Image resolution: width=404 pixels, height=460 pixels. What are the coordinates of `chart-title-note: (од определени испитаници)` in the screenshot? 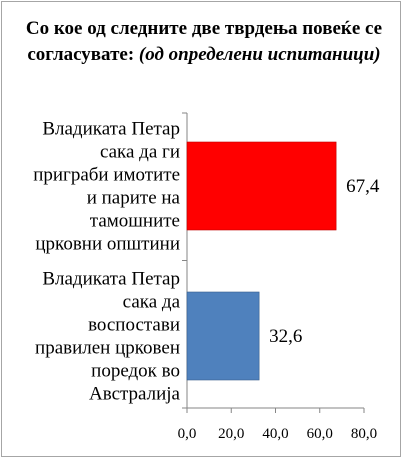 It's located at (259, 54).